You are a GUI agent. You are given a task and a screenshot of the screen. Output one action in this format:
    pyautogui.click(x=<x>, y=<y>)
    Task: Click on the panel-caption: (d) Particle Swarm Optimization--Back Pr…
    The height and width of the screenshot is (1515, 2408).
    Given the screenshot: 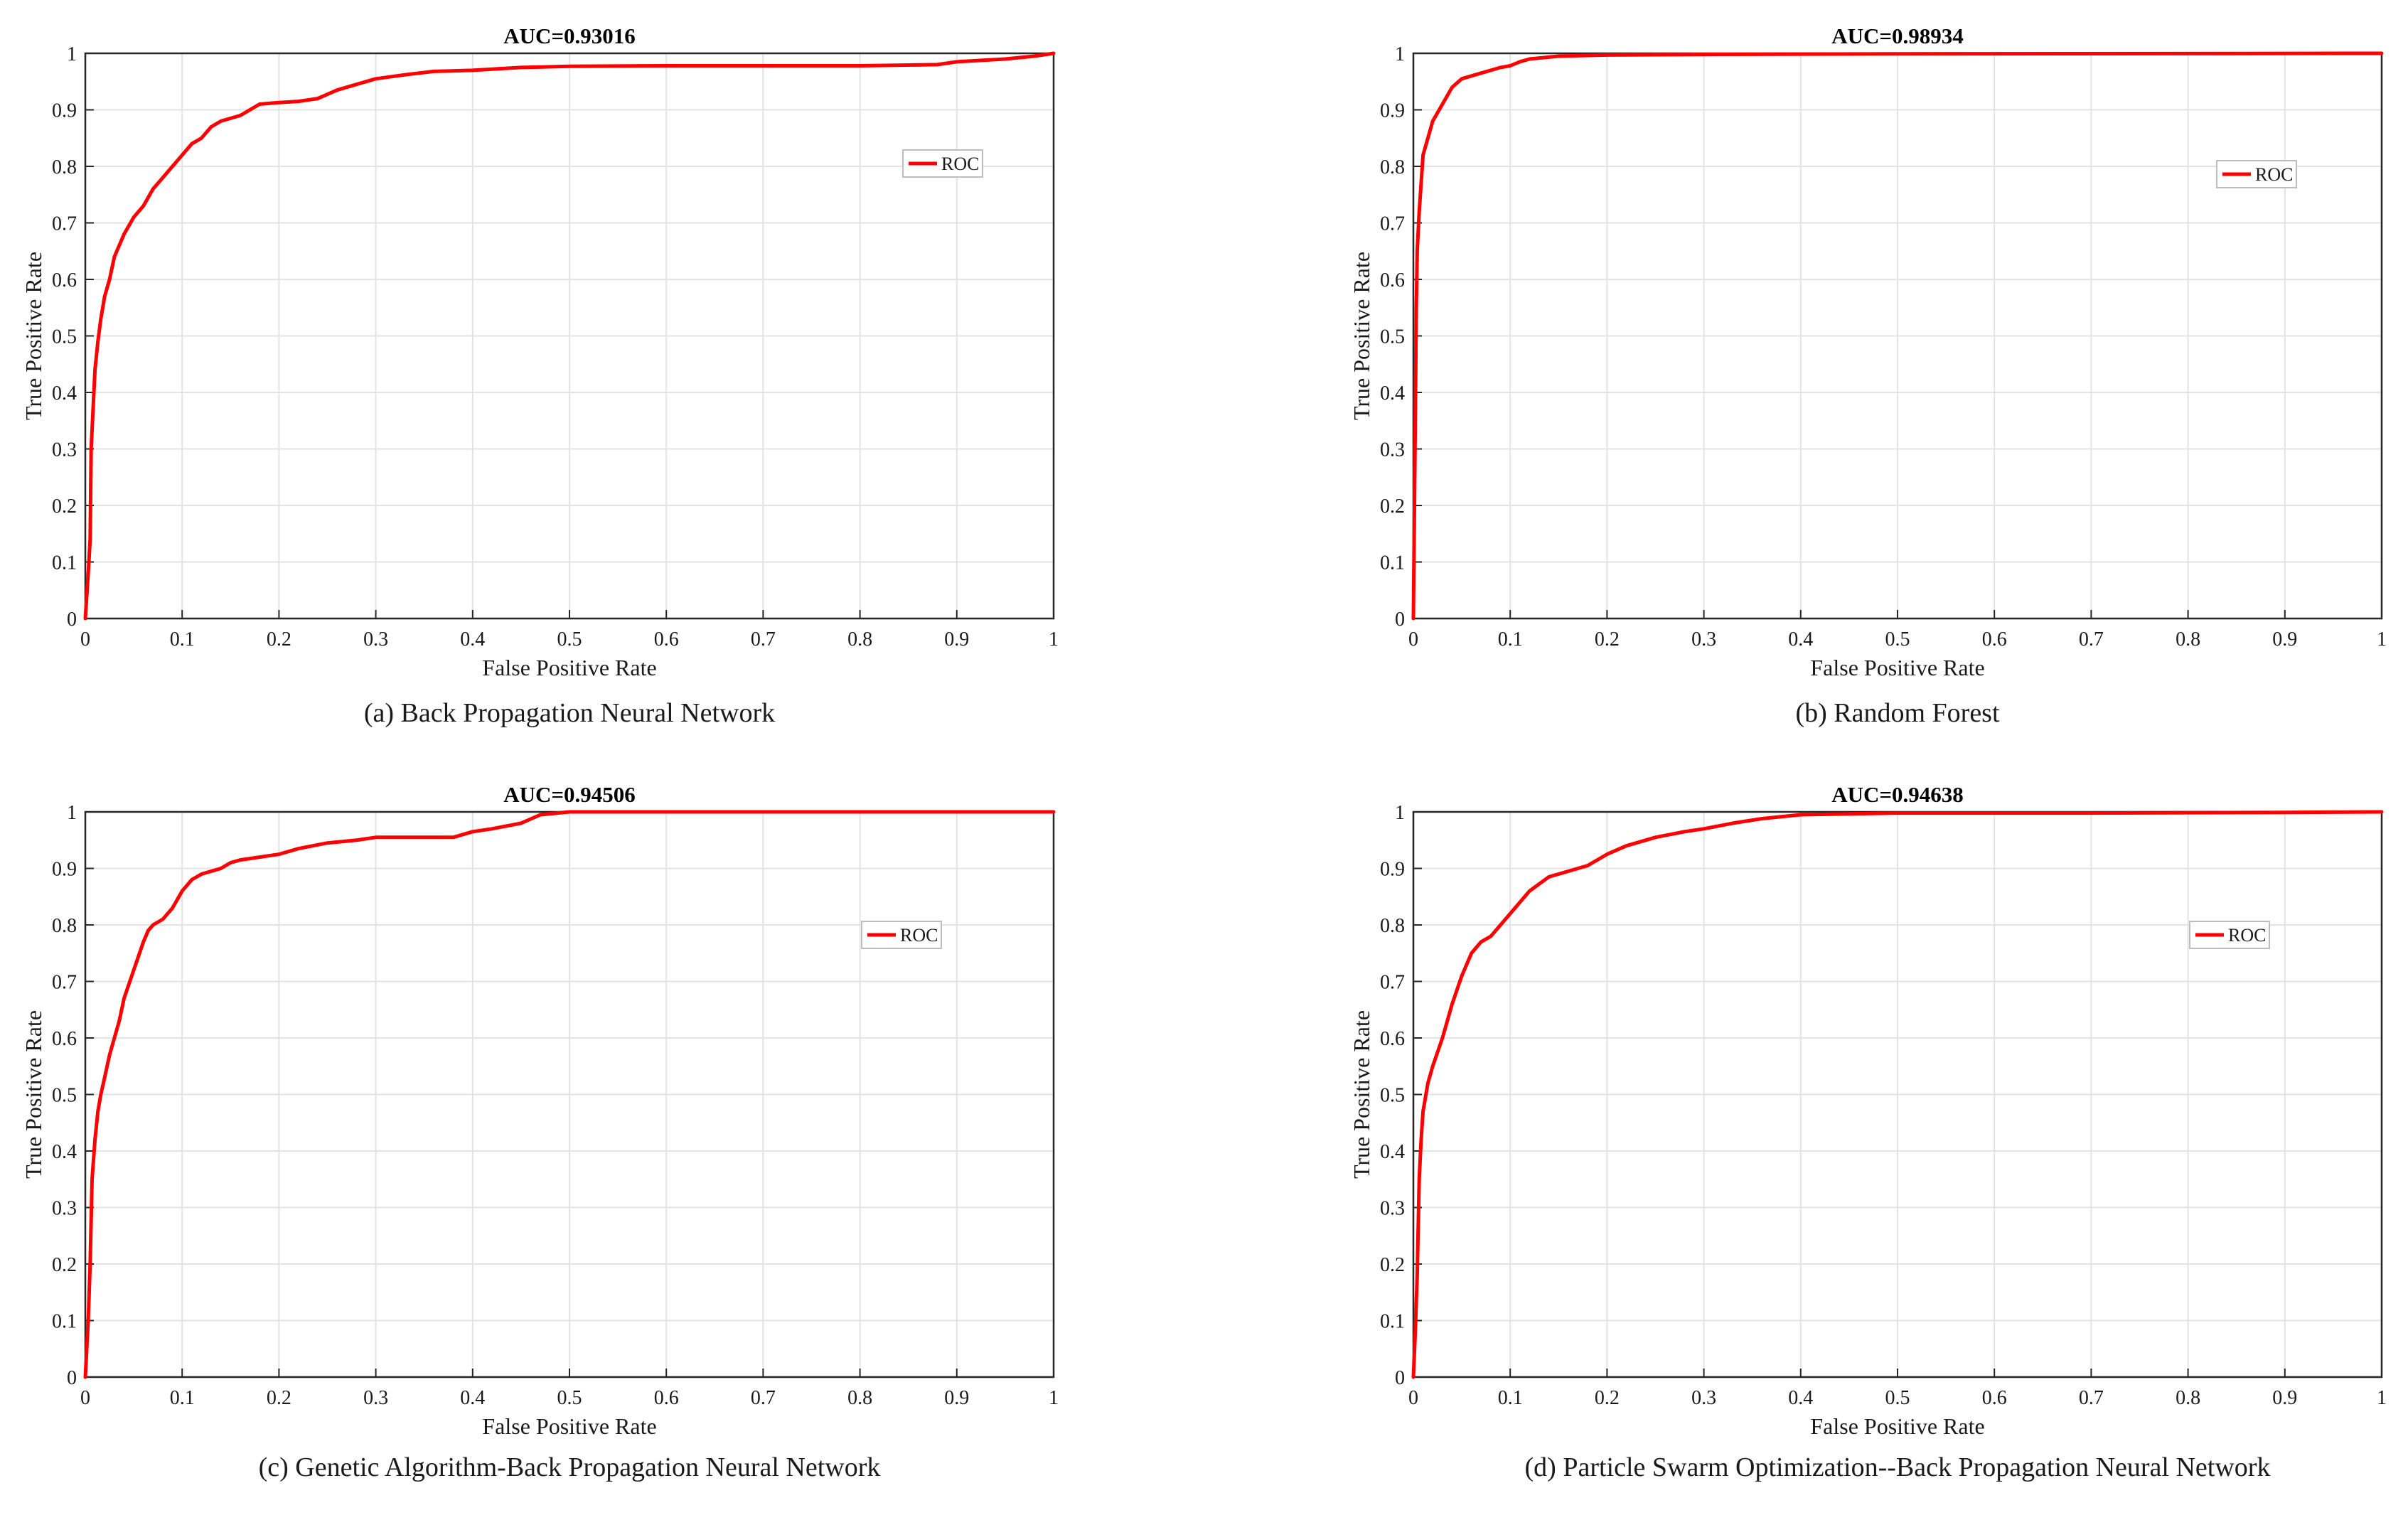 What is the action you would take?
    pyautogui.click(x=1898, y=1467)
    